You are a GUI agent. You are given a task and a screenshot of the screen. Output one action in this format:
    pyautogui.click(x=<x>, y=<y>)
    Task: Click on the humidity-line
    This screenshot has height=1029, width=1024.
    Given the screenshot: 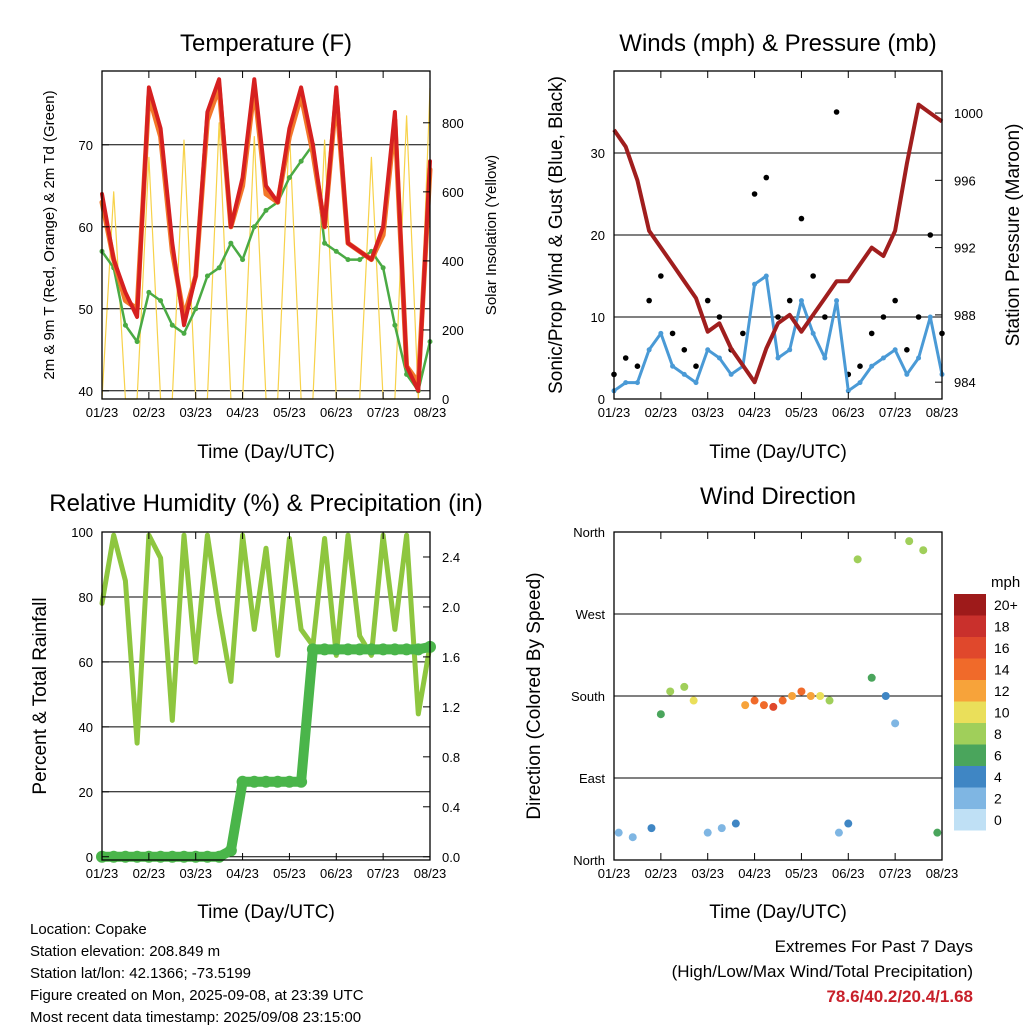 What is the action you would take?
    pyautogui.click(x=266, y=639)
    